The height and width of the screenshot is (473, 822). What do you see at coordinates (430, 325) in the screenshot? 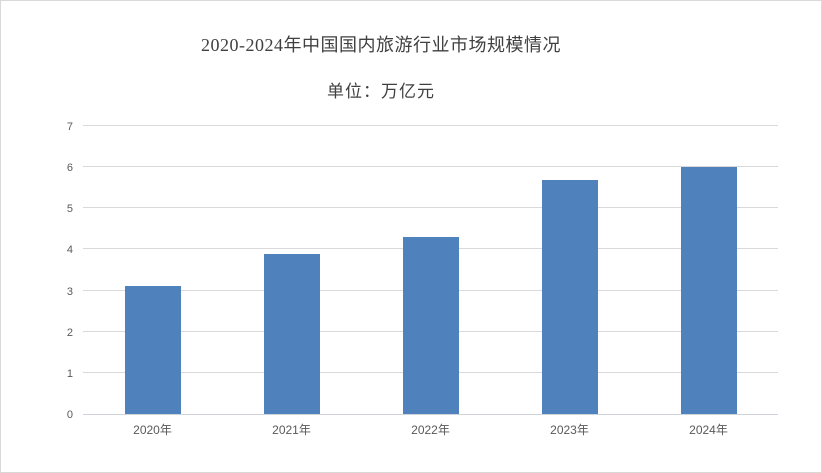
I see `bar-2022年` at bounding box center [430, 325].